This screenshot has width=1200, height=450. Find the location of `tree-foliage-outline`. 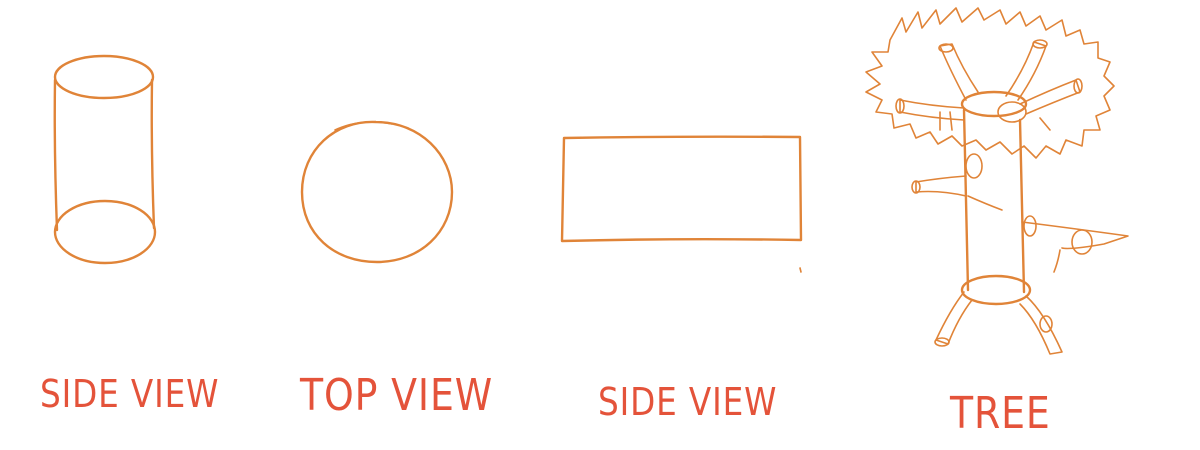

tree-foliage-outline is located at coordinates (990, 83).